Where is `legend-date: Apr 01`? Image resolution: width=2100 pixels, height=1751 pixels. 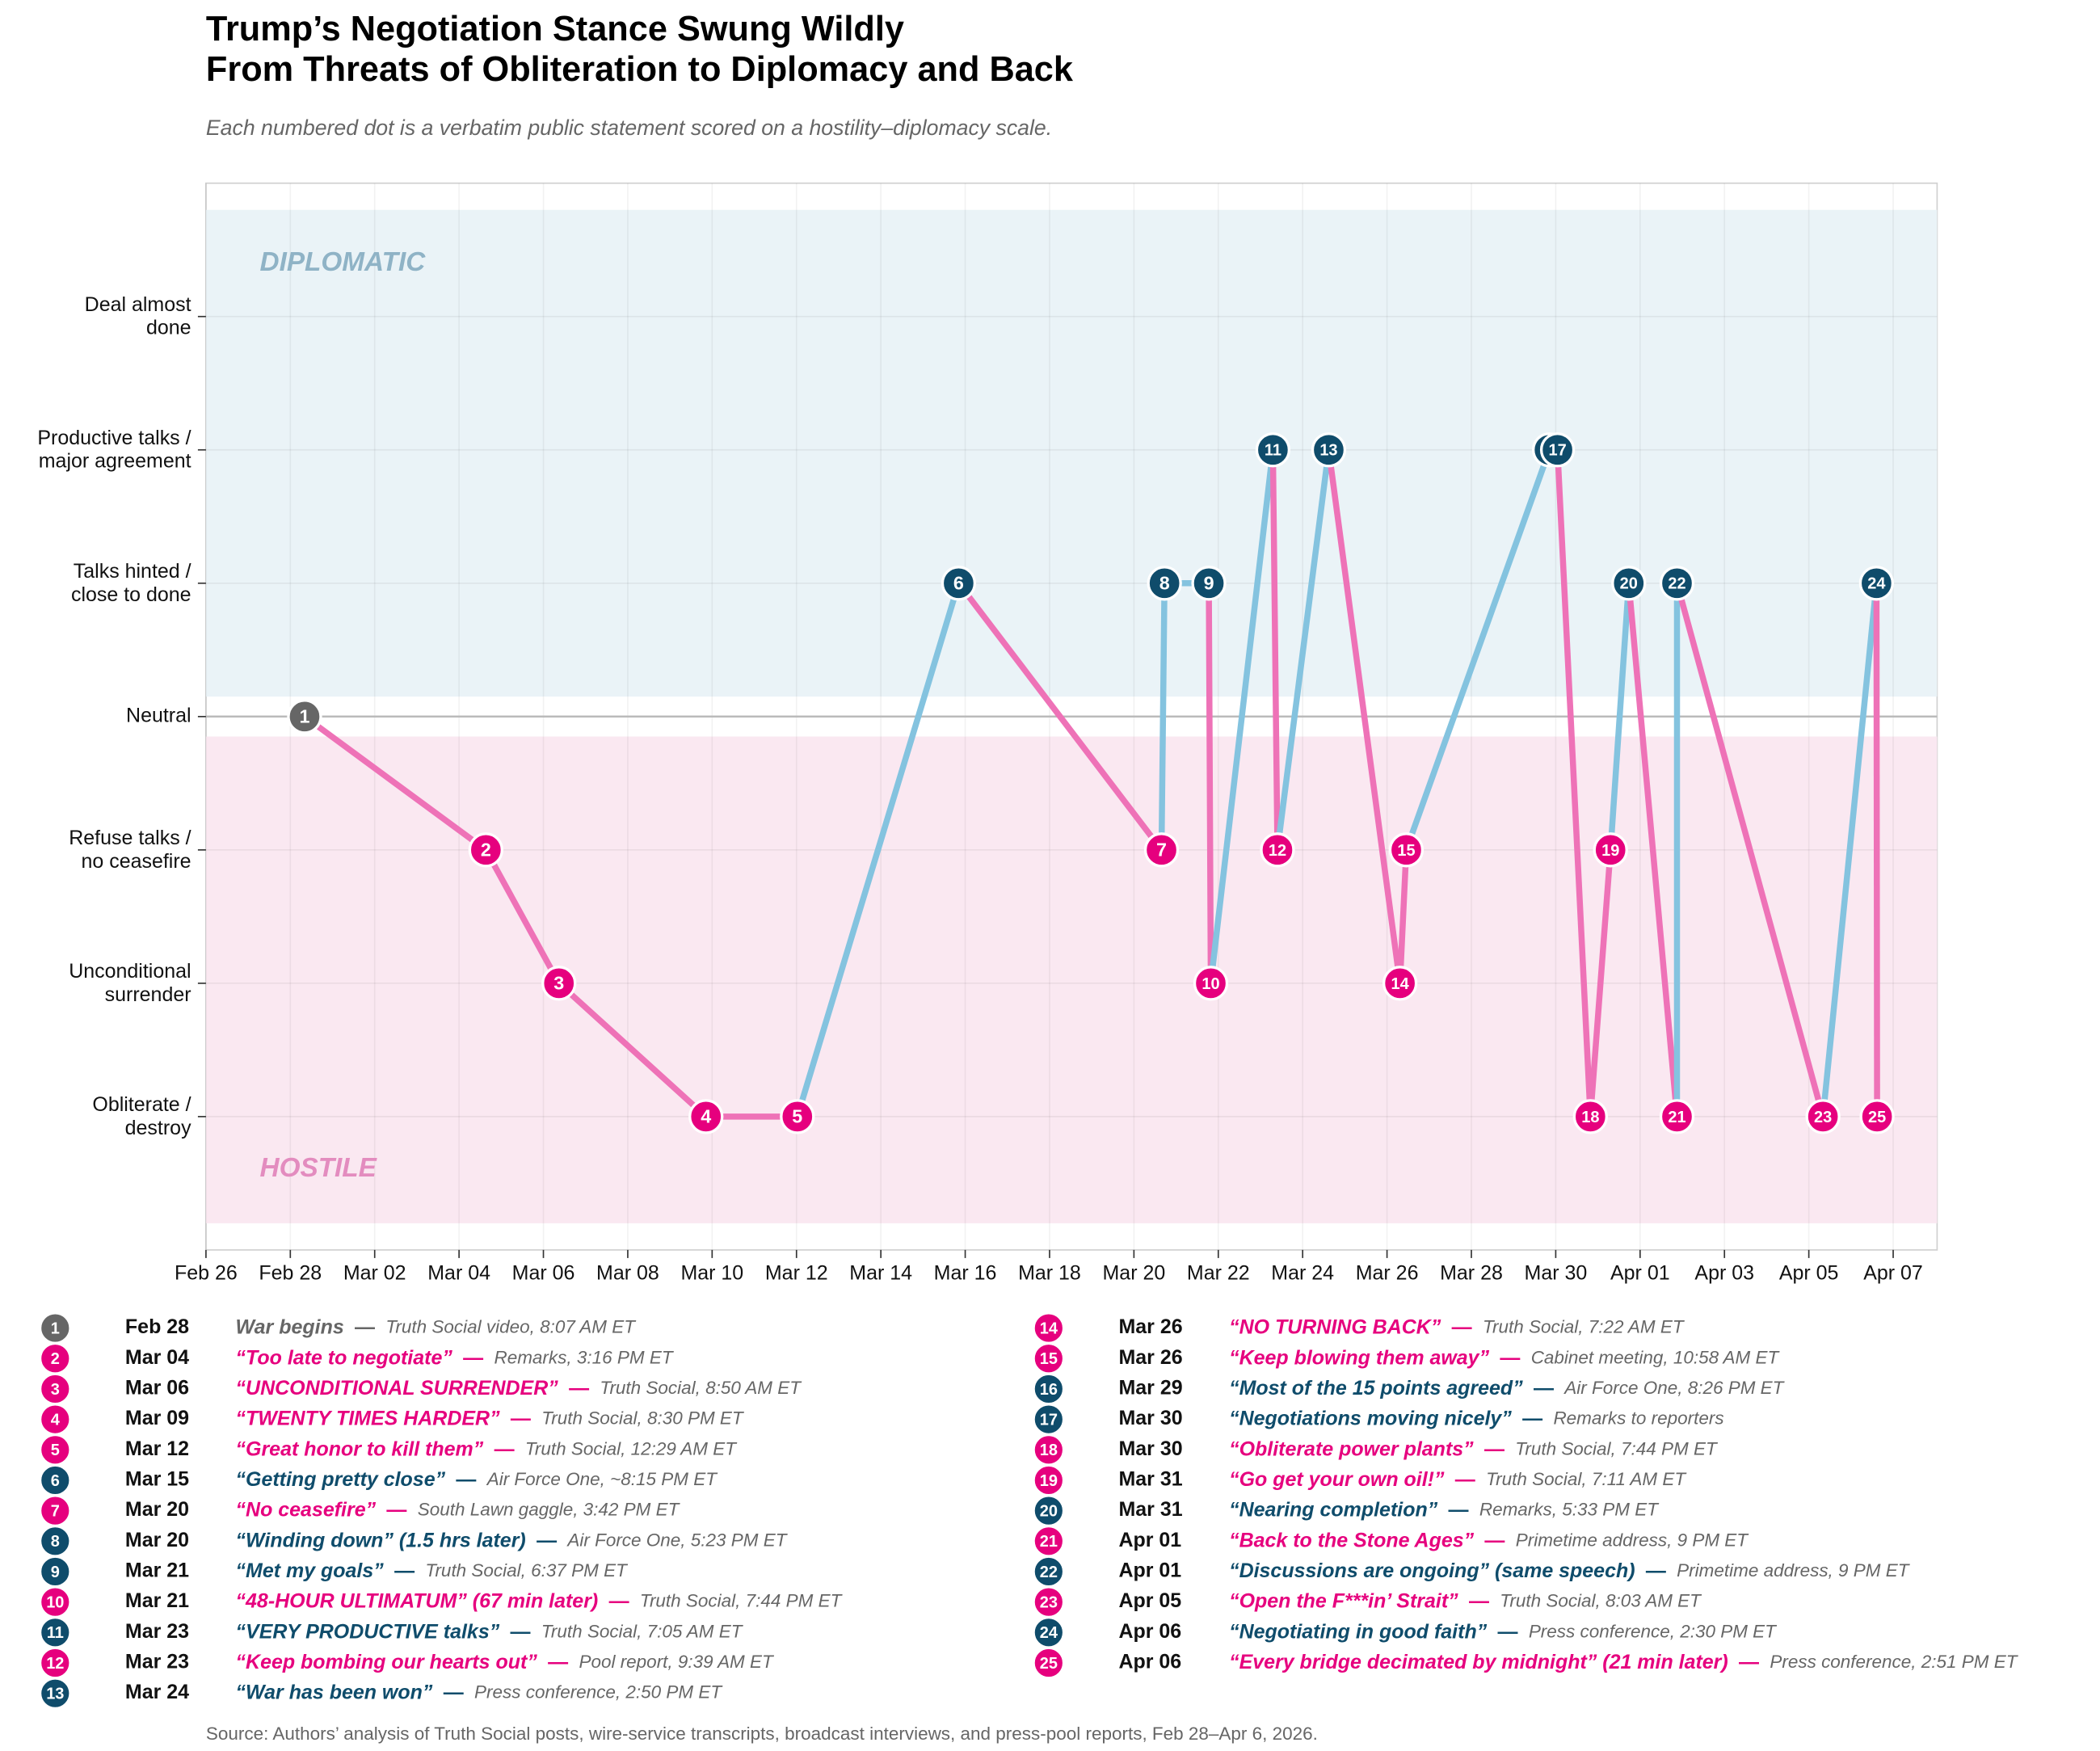 legend-date: Apr 01 is located at coordinates (1149, 1540).